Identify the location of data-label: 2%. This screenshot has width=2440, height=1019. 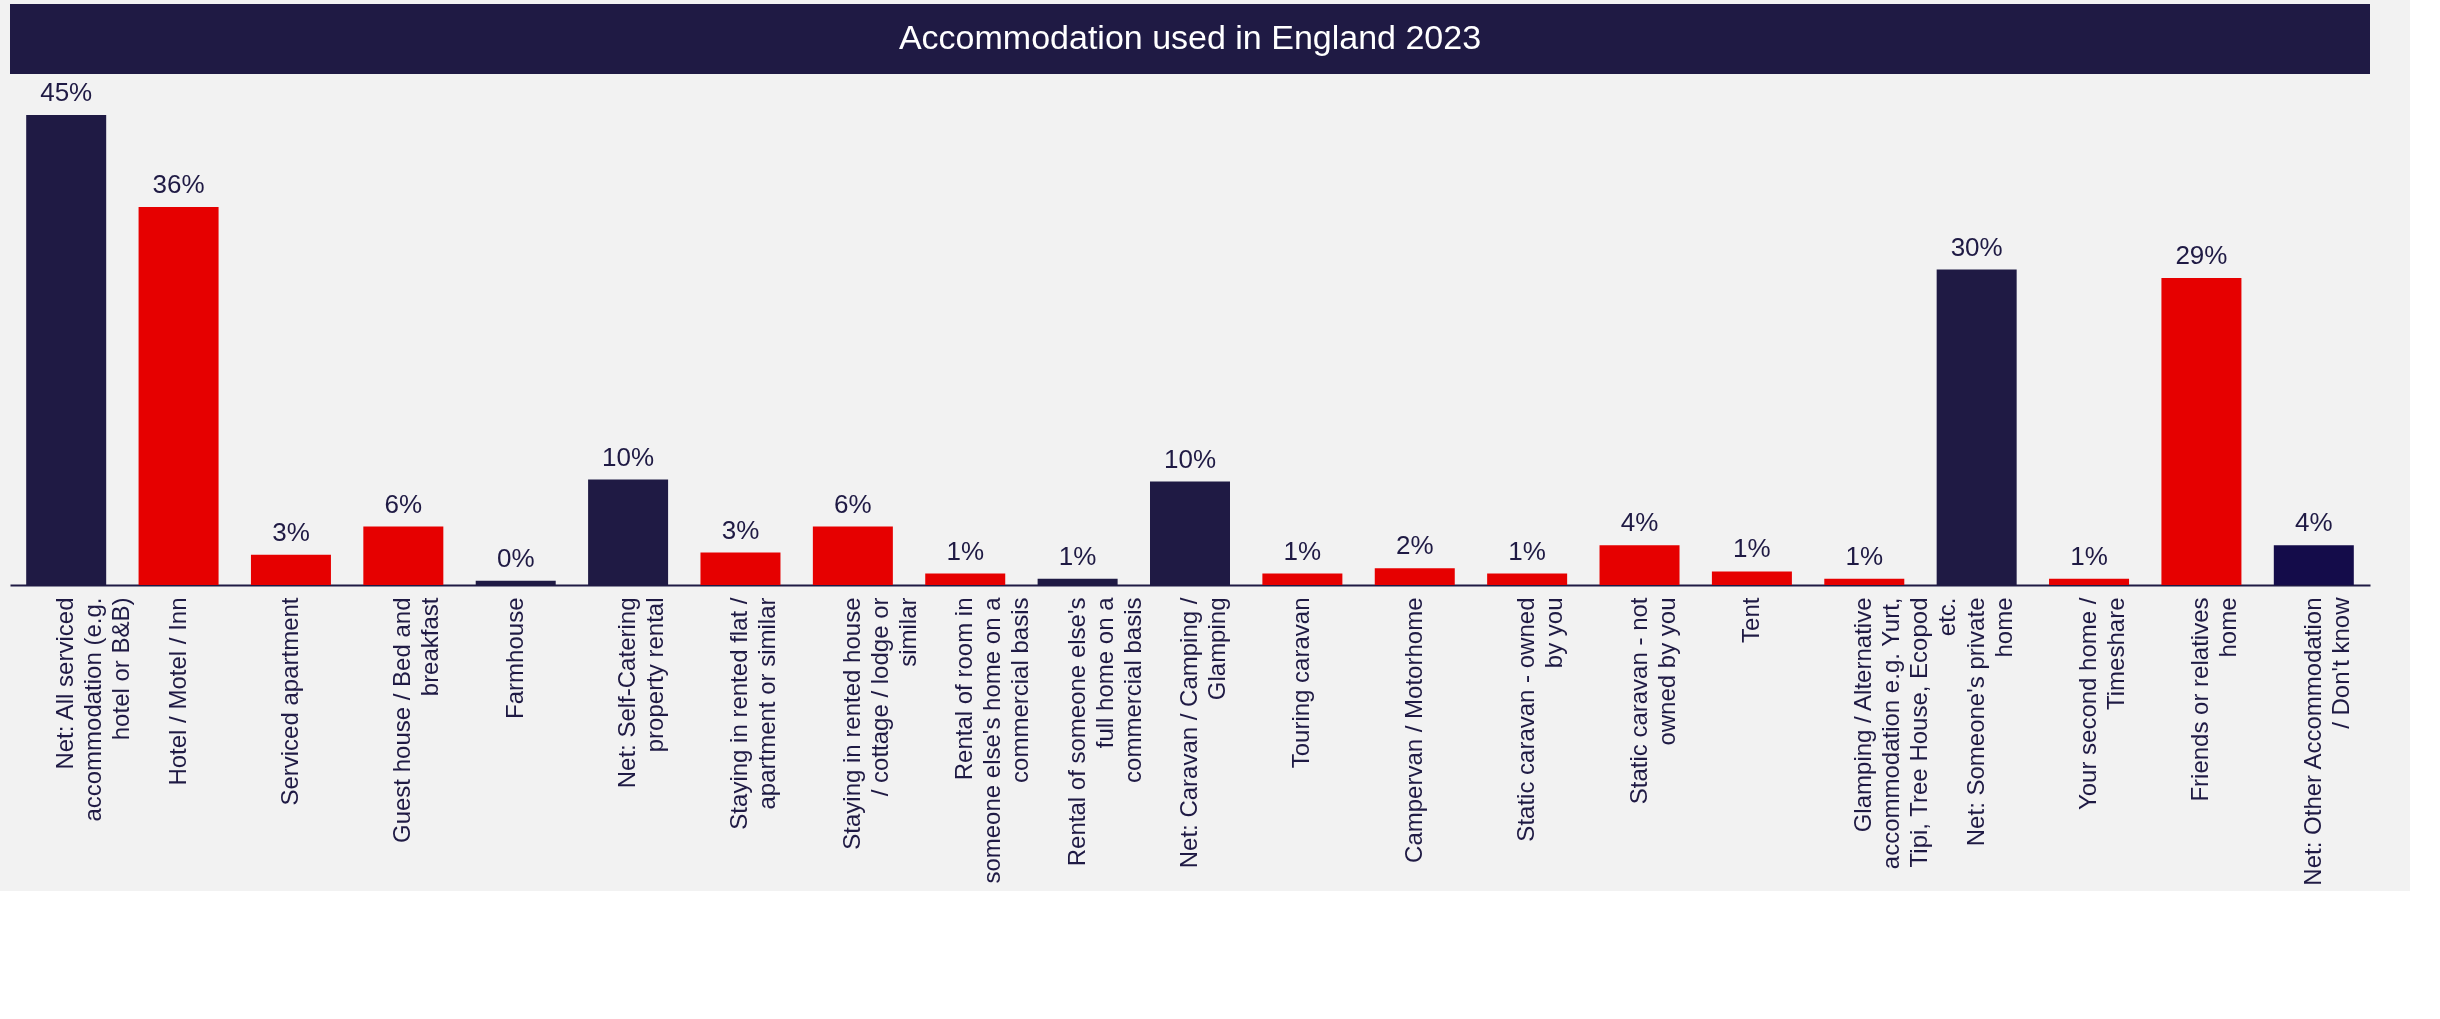
(1414, 545).